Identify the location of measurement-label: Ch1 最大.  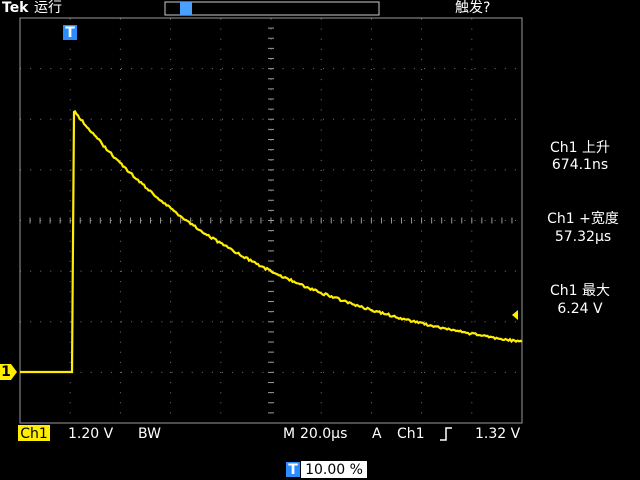
(580, 291).